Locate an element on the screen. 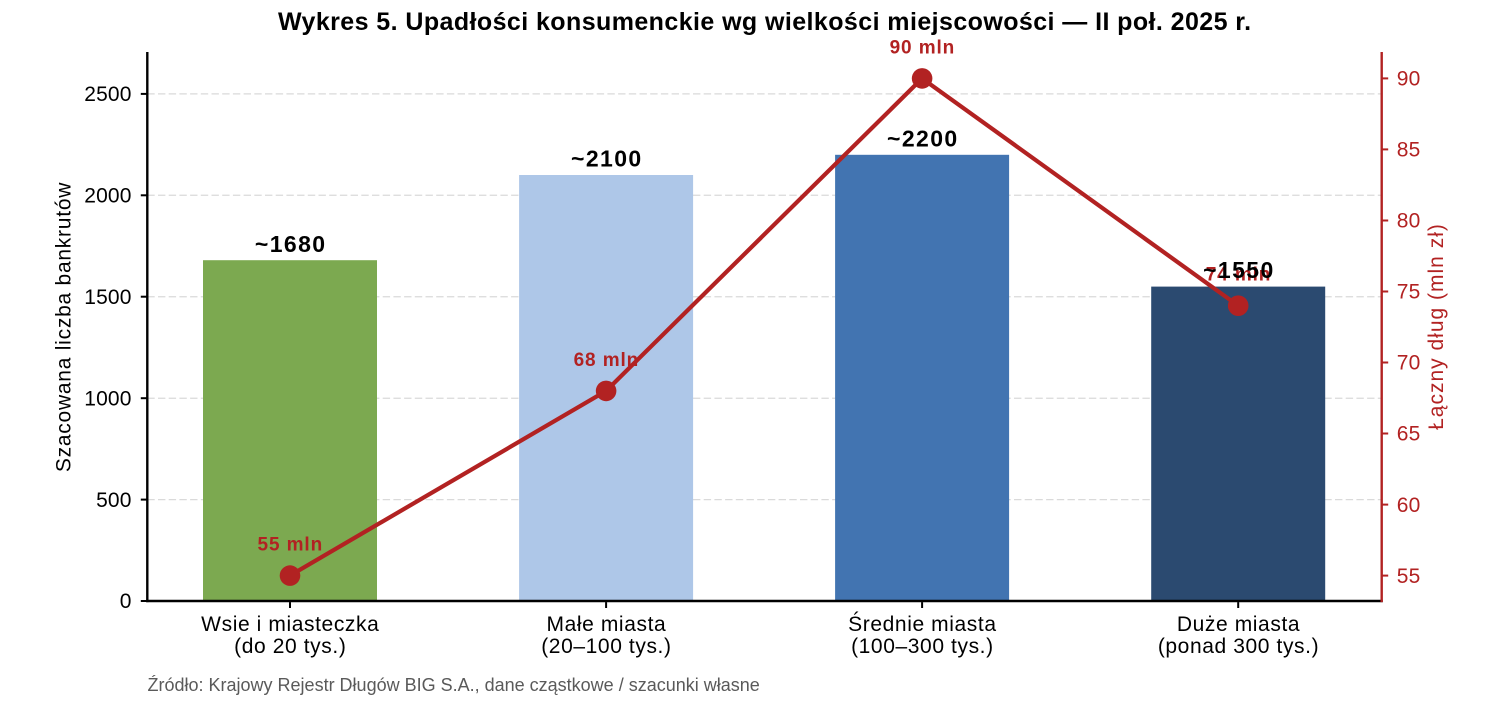  svg-text: 90 mln is located at coordinates (923, 47).